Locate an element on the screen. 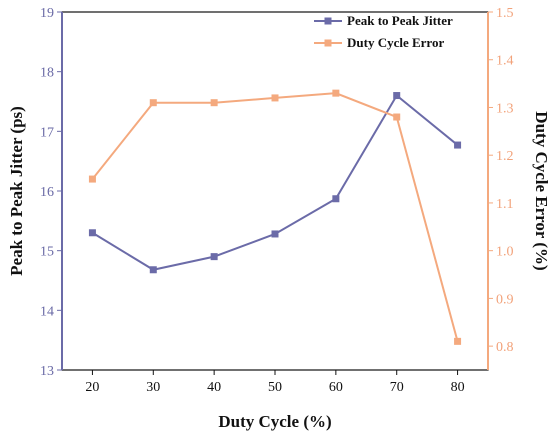 The height and width of the screenshot is (440, 550). legend: Peak to Peak Jitter Duty Cycle Error is located at coordinates (383, 31).